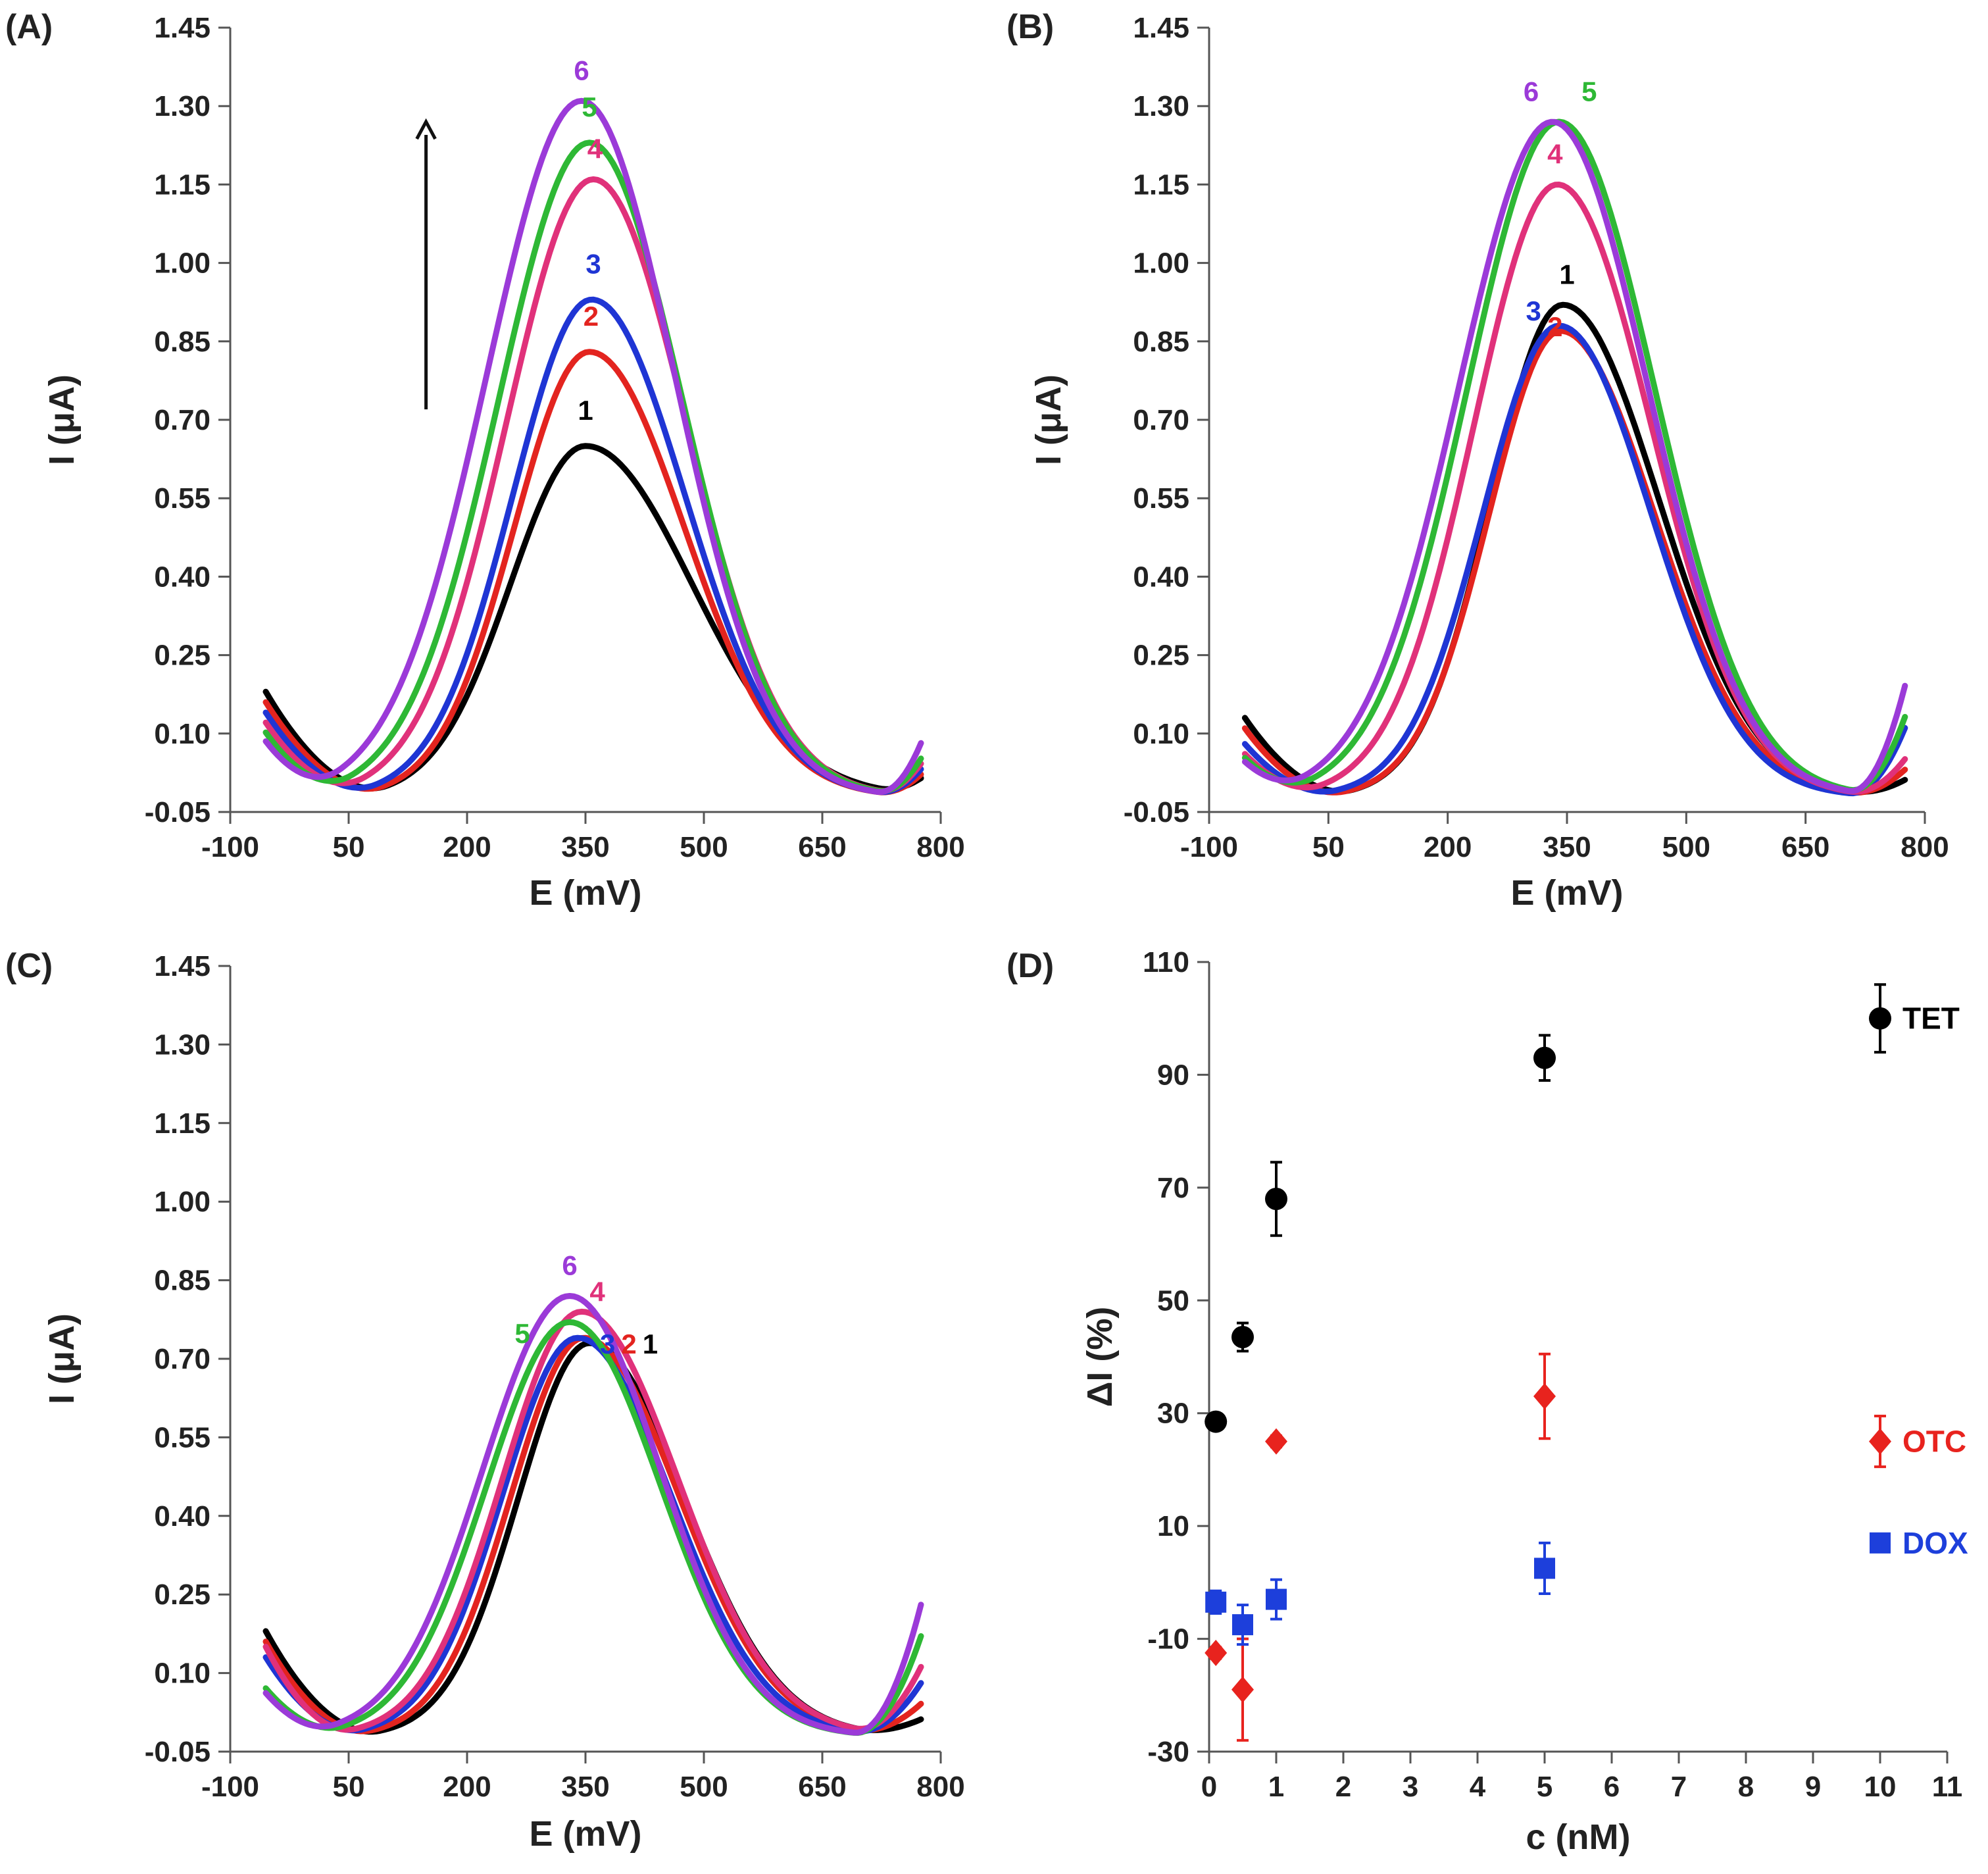 The image size is (1988, 1874). What do you see at coordinates (1168, 1640) in the screenshot?
I see `y-tick-label: -10` at bounding box center [1168, 1640].